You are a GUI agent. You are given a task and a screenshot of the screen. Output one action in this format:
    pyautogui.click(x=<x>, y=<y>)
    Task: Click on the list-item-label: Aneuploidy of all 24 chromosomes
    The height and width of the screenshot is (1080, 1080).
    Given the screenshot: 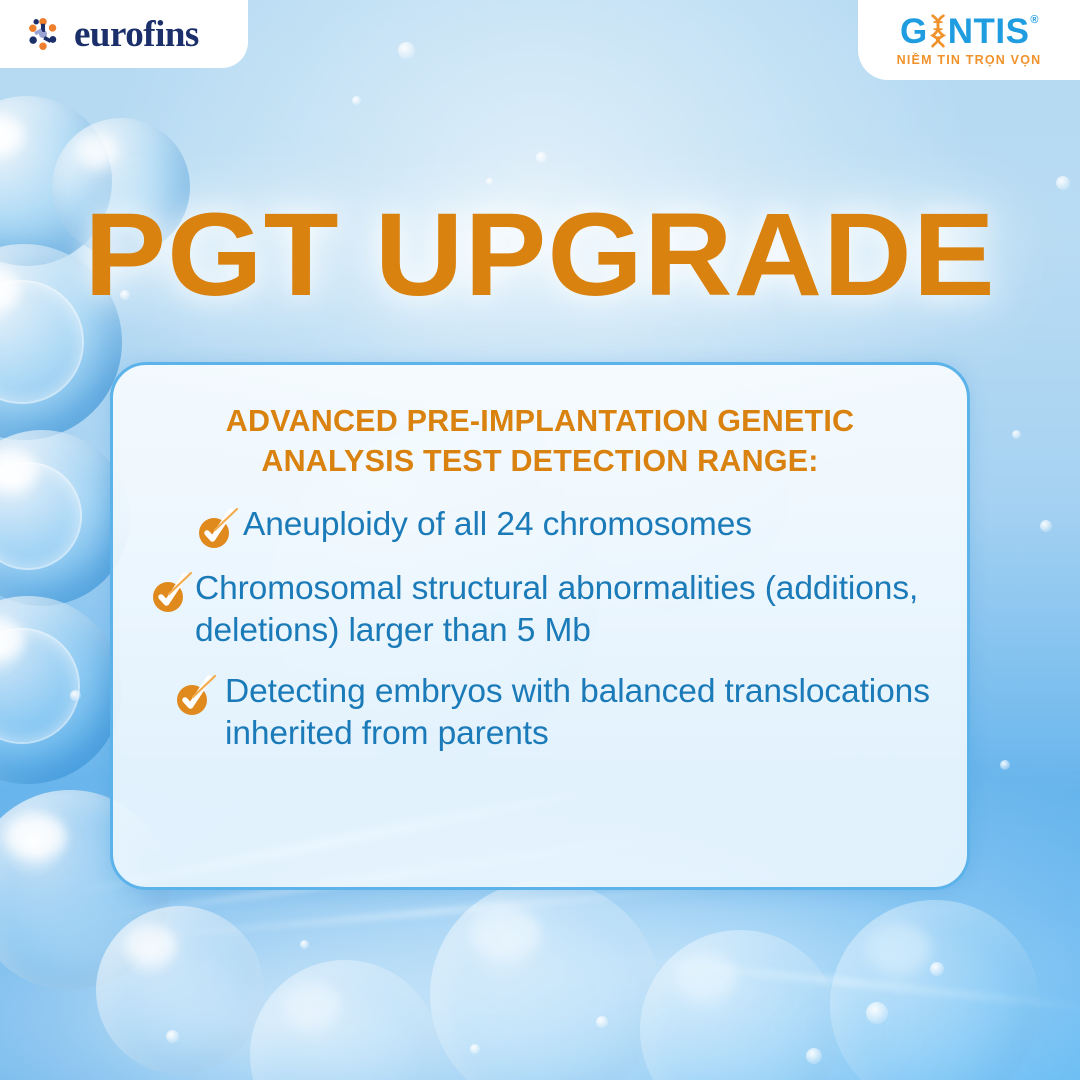 What is the action you would take?
    pyautogui.click(x=497, y=524)
    